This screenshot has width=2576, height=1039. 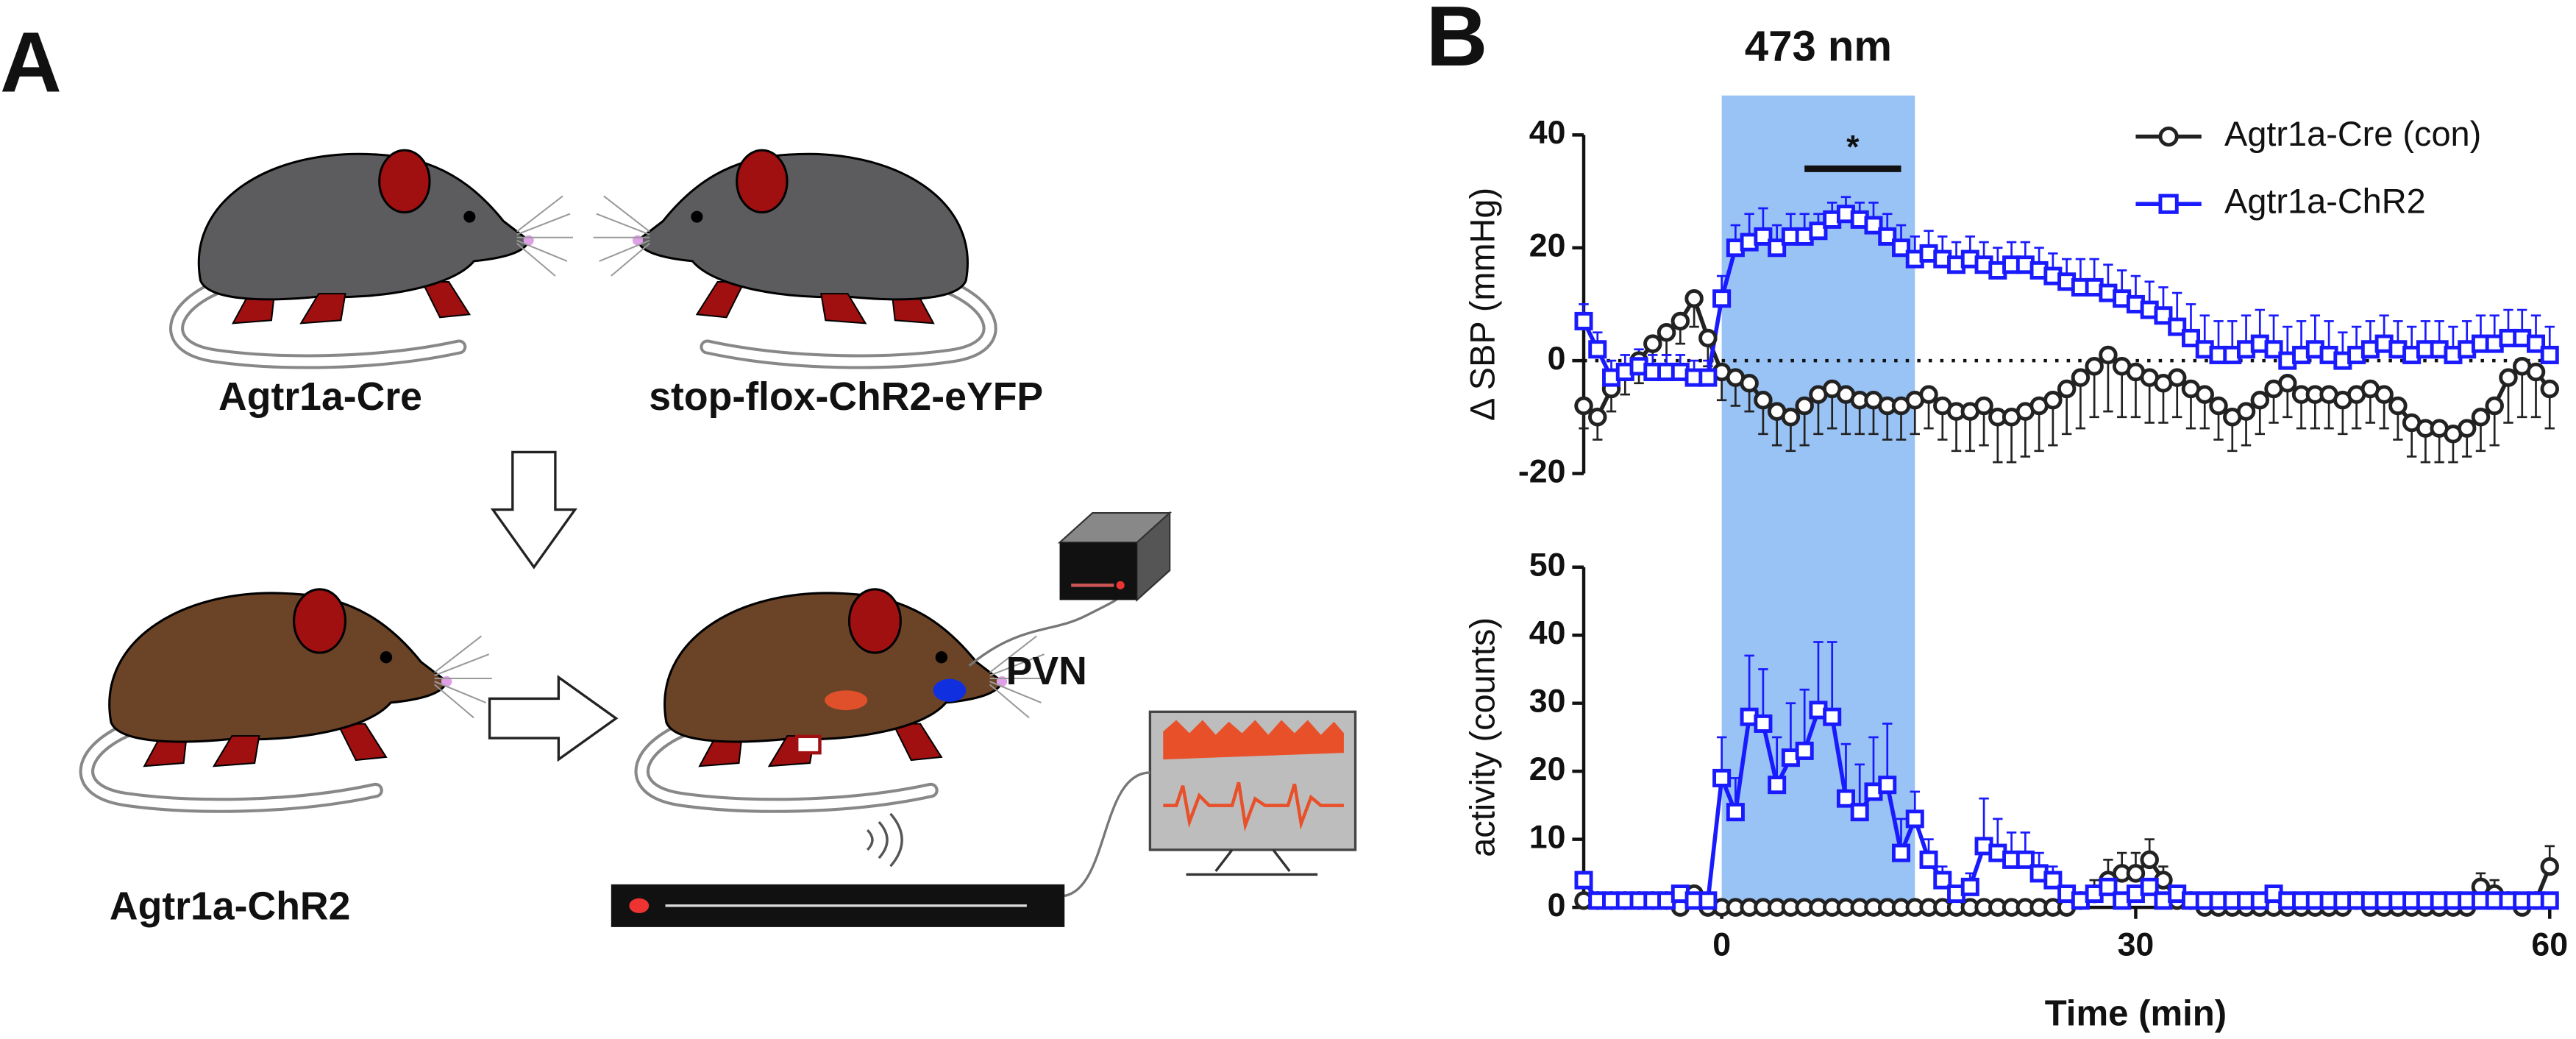 What do you see at coordinates (950, 690) in the screenshot?
I see `pvn-site` at bounding box center [950, 690].